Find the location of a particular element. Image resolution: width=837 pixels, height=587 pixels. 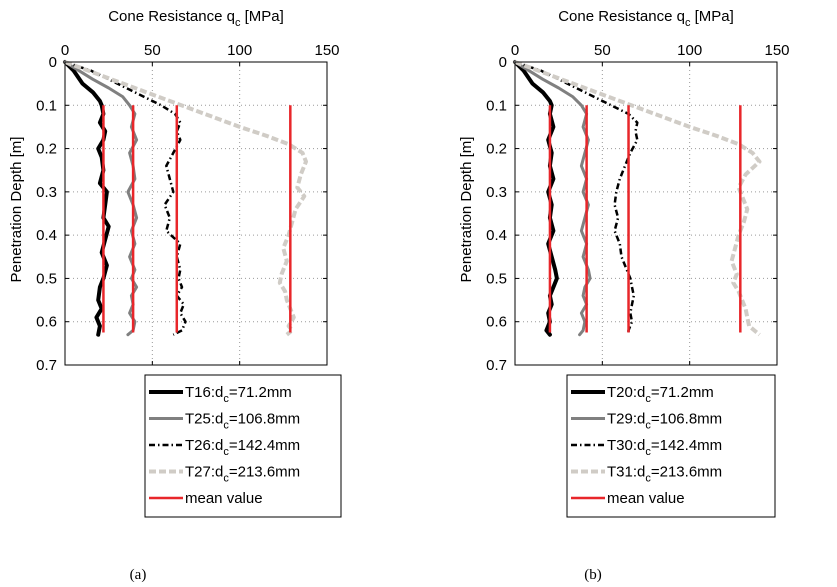

legend-label: T29:dc=106.8mm is located at coordinates (664, 421).